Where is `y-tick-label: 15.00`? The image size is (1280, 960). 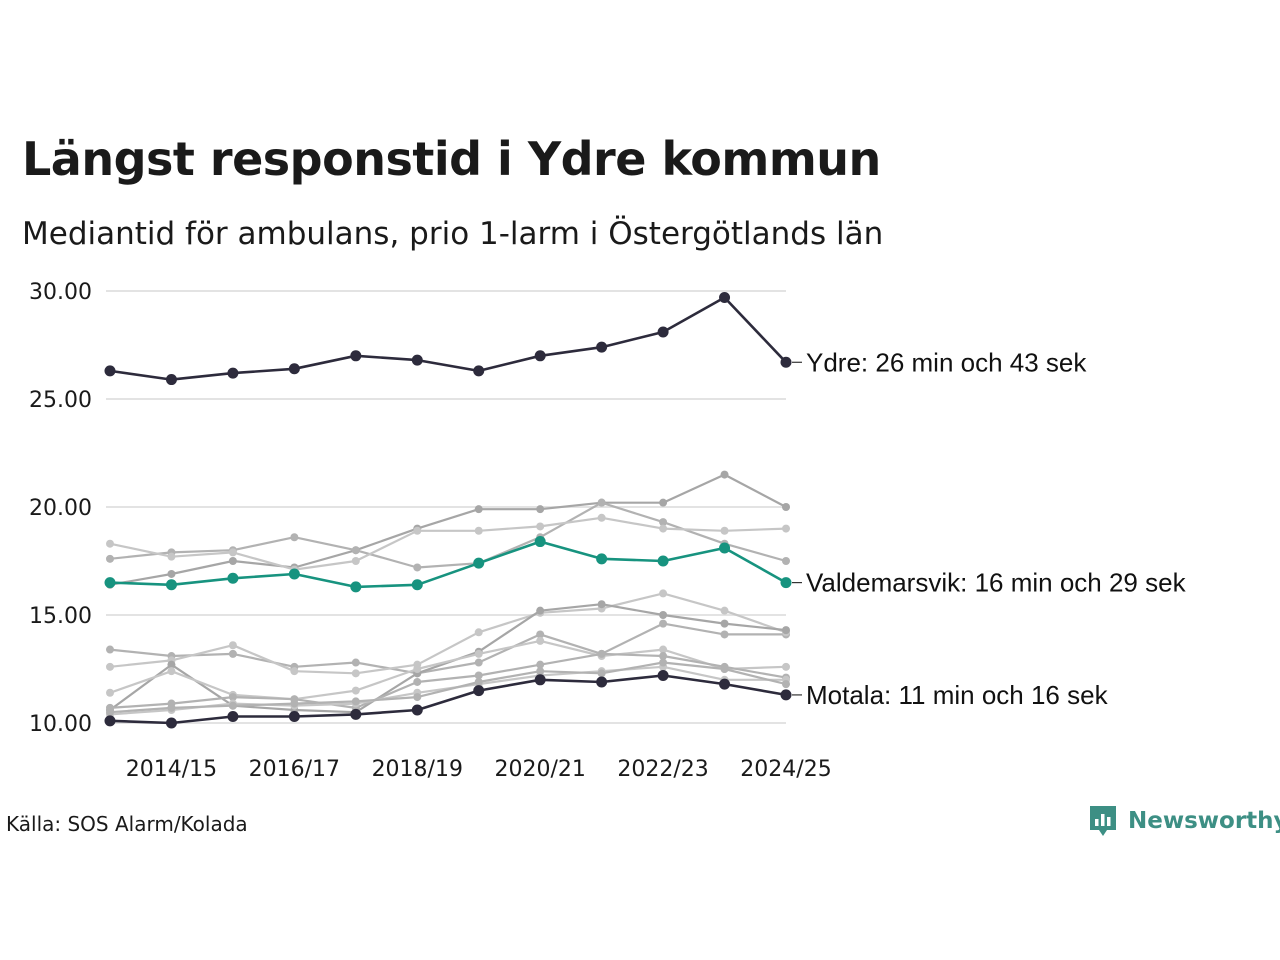
y-tick-label: 15.00 is located at coordinates (60, 616).